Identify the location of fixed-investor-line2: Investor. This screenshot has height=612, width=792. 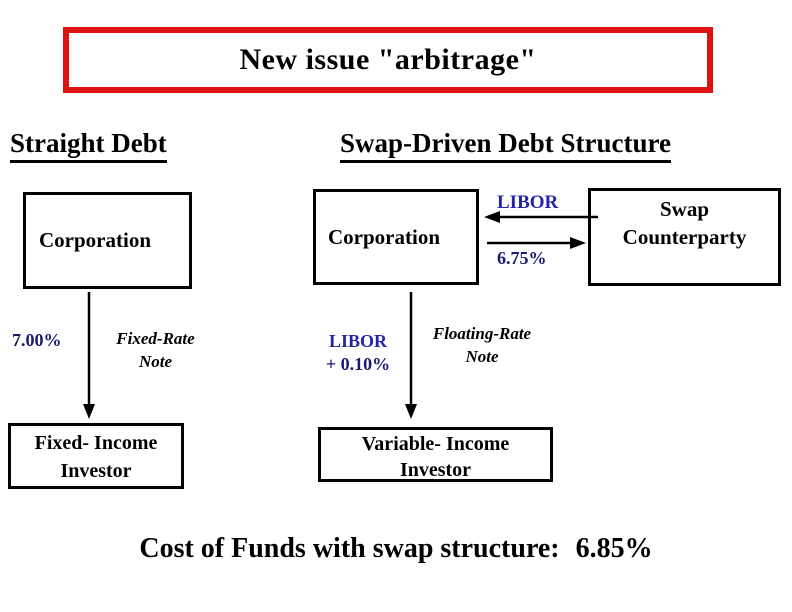
(96, 471).